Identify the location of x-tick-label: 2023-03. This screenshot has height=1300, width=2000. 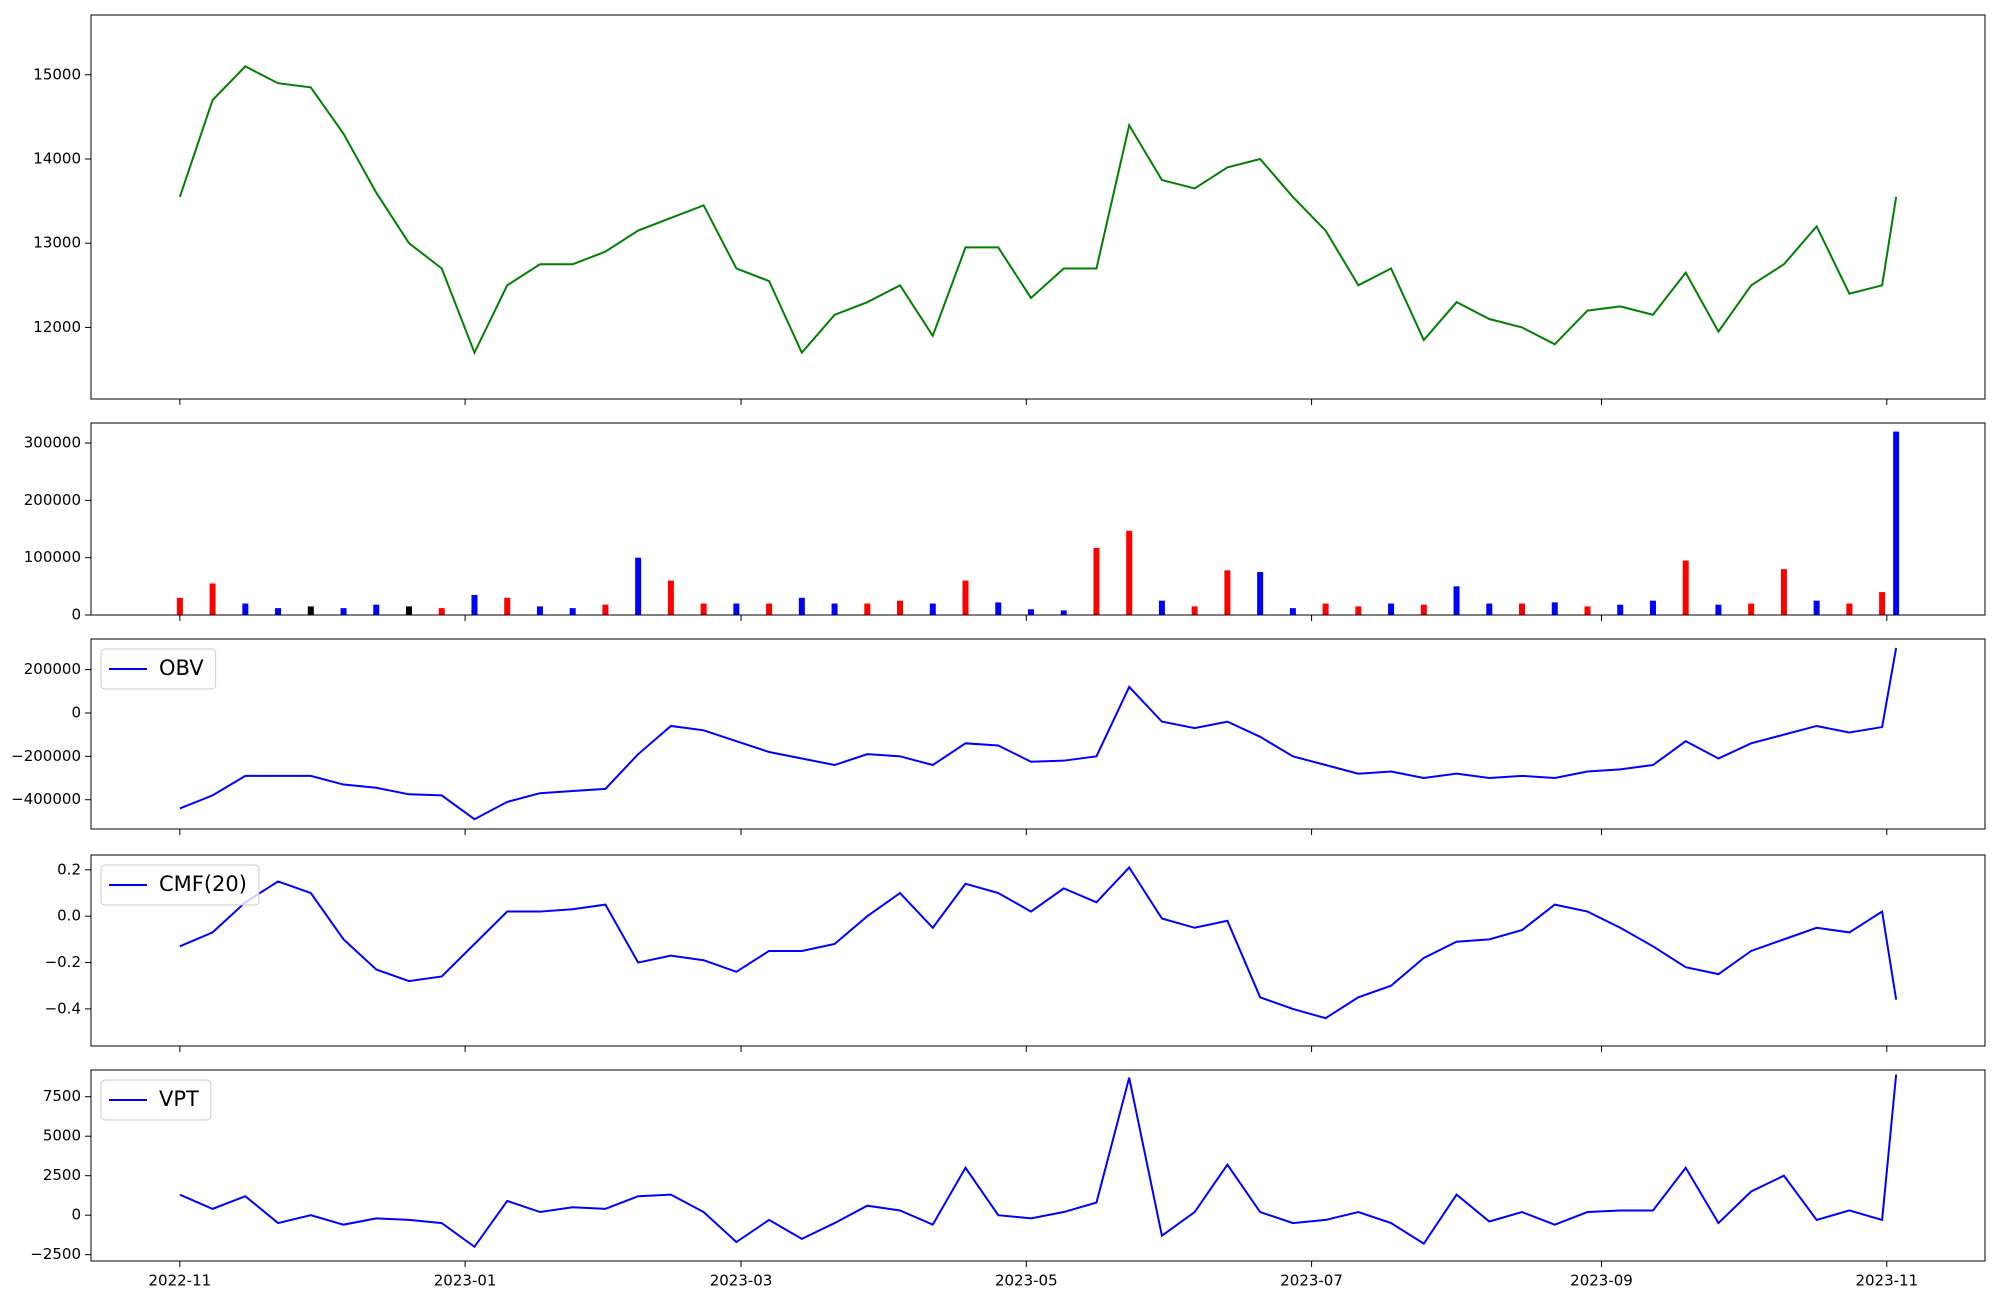
(741, 1281).